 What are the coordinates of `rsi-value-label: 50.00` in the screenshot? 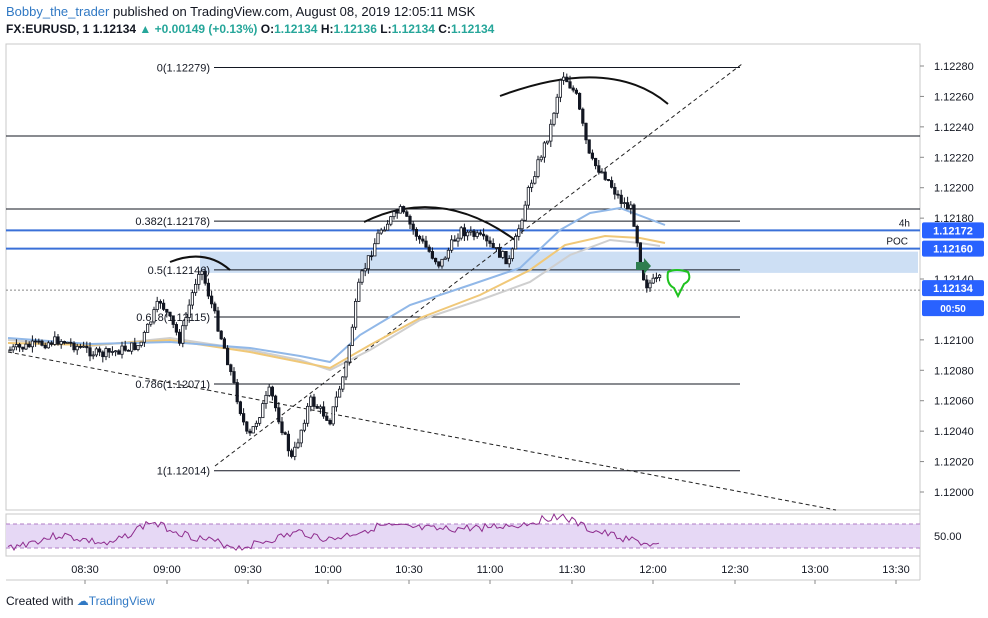 It's located at (948, 537).